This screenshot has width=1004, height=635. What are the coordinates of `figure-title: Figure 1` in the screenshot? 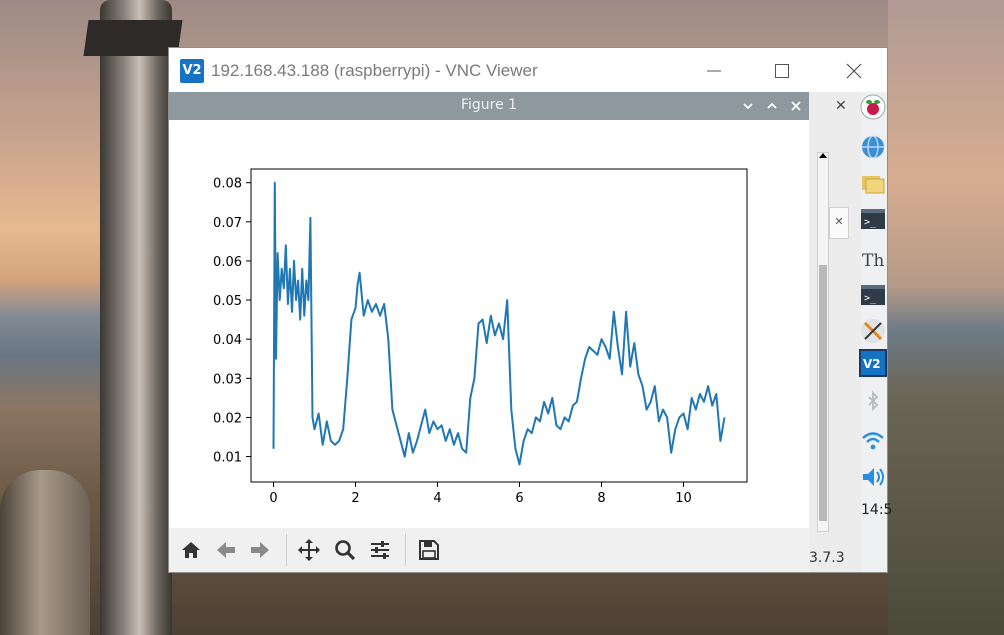 It's located at (489, 105).